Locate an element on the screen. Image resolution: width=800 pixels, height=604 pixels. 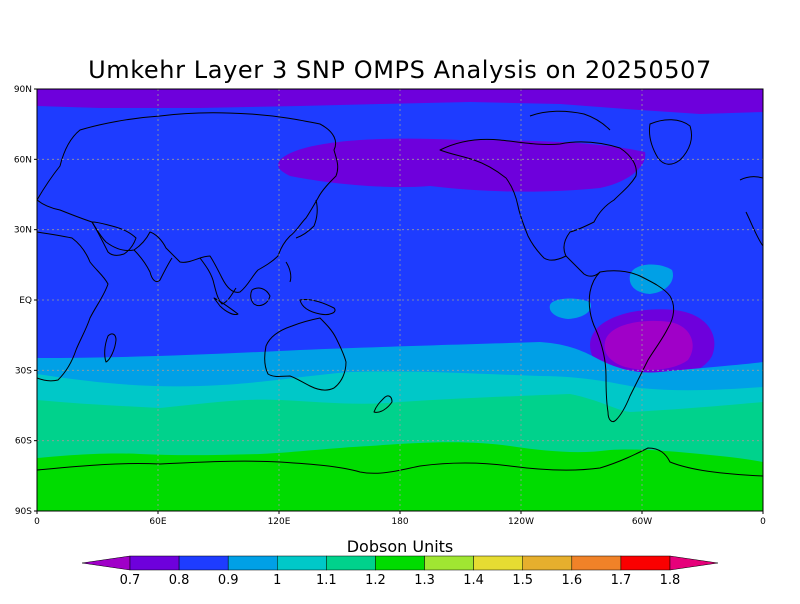
field-band-b6 is located at coordinates (400, 476).